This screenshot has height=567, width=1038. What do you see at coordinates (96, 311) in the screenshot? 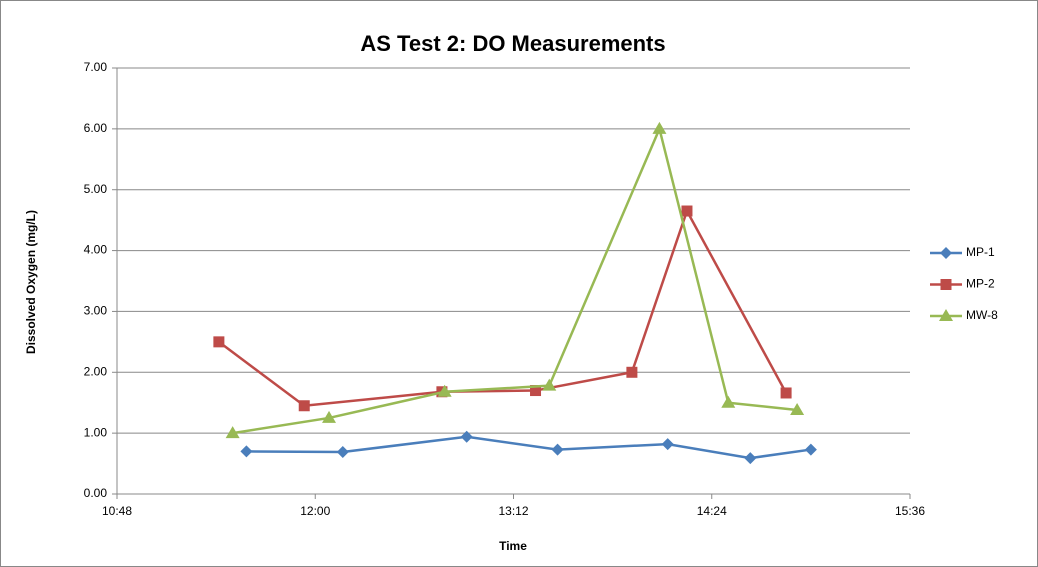
I see `y-tick-label: 3.00` at bounding box center [96, 311].